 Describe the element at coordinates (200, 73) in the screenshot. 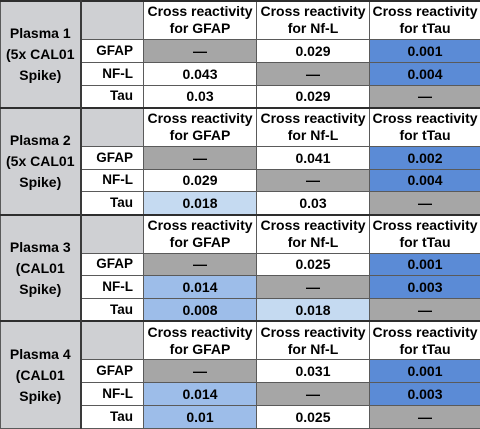

I see `value-cell-gfap: 0.043` at that location.